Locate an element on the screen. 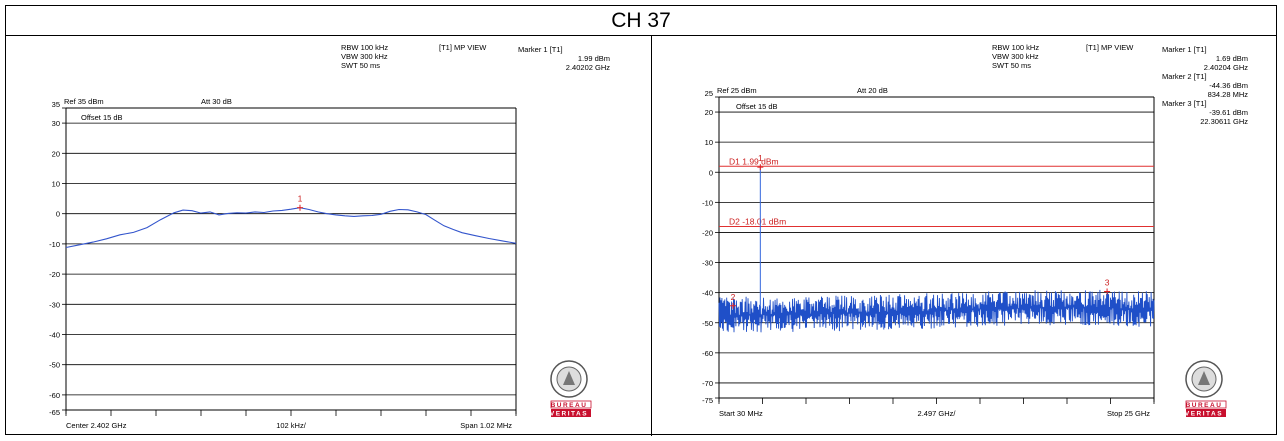 This screenshot has width=1284, height=441. marker-readout-freq: 22.30611 GHz is located at coordinates (1224, 121).